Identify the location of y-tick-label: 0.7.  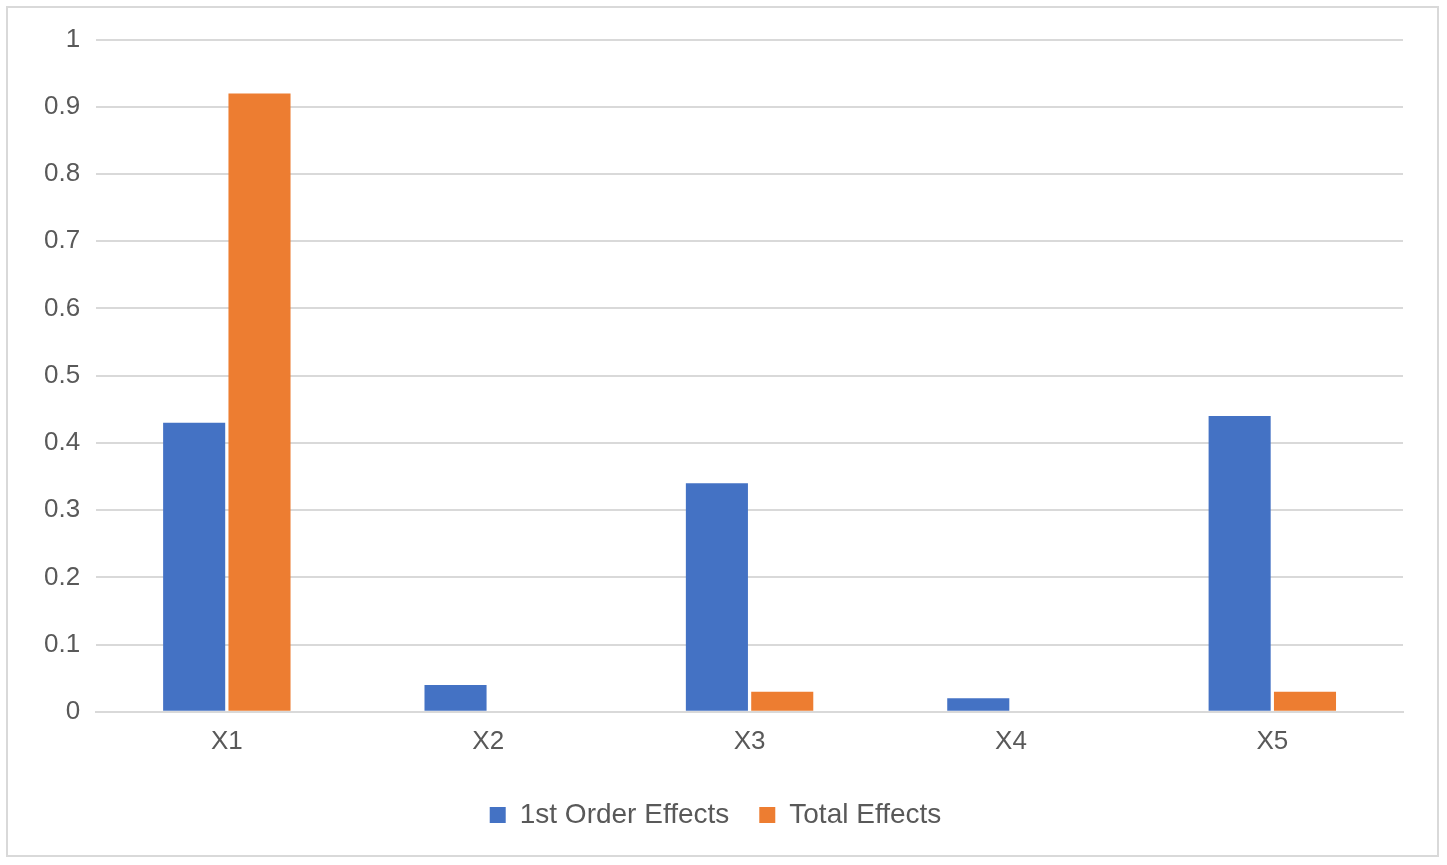
(62, 239).